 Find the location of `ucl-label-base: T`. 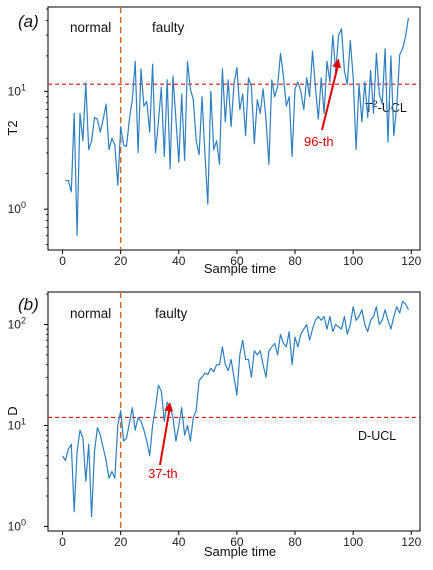

ucl-label-base: T is located at coordinates (369, 108).